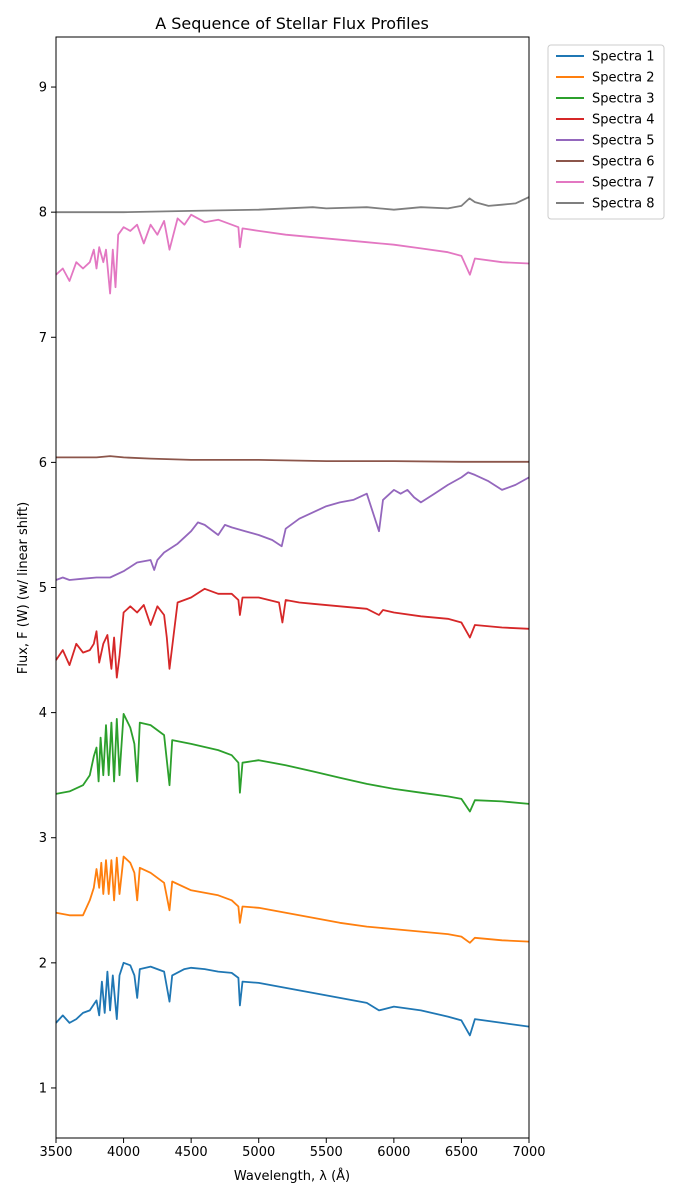 The image size is (700, 1200). What do you see at coordinates (258, 1152) in the screenshot?
I see `x-tick-label: 5000` at bounding box center [258, 1152].